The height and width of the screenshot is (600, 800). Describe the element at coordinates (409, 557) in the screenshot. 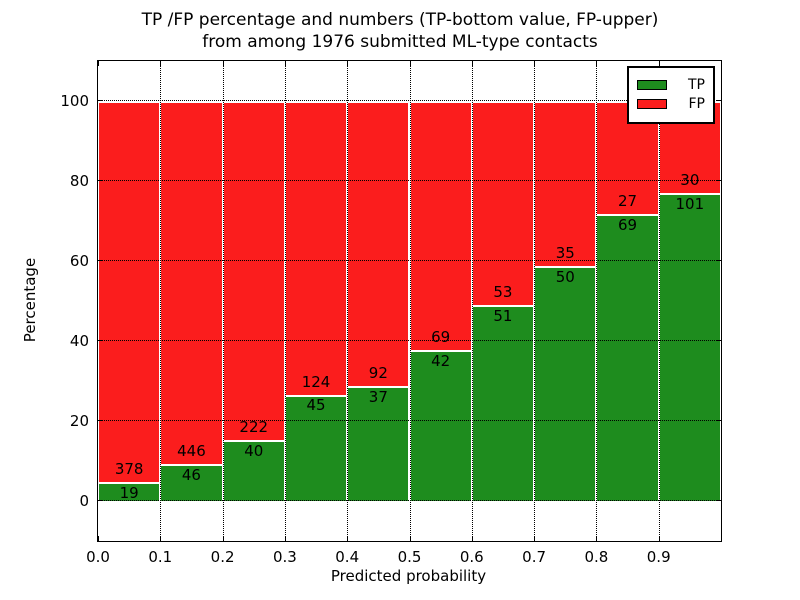

I see `x-tick-label: 0.5` at that location.